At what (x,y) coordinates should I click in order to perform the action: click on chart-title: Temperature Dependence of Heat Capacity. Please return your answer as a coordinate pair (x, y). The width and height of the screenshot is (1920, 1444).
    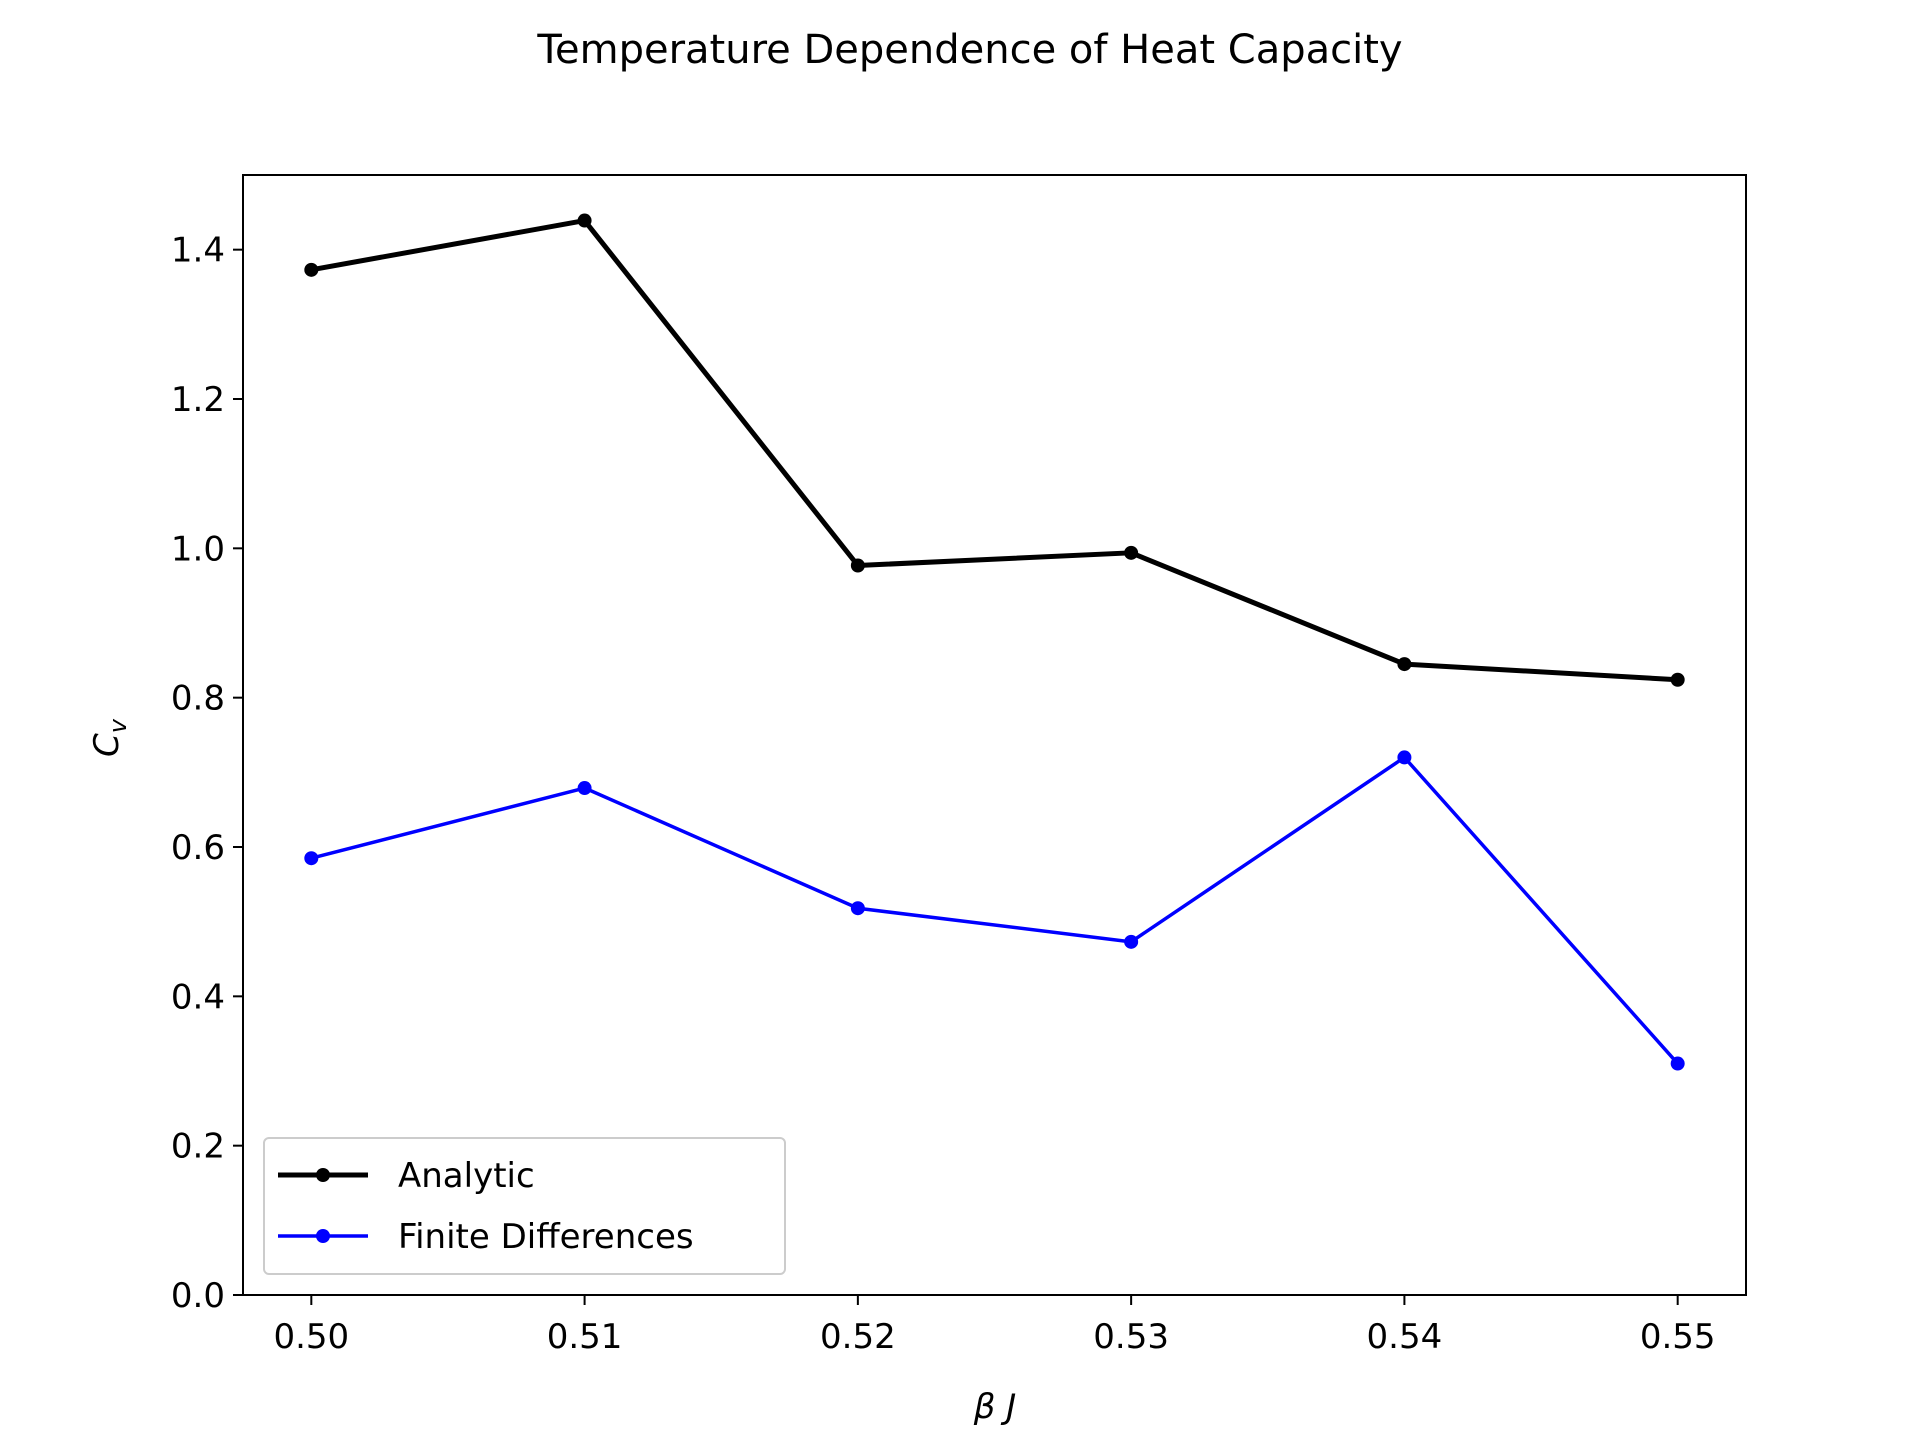
    Looking at the image, I should click on (969, 50).